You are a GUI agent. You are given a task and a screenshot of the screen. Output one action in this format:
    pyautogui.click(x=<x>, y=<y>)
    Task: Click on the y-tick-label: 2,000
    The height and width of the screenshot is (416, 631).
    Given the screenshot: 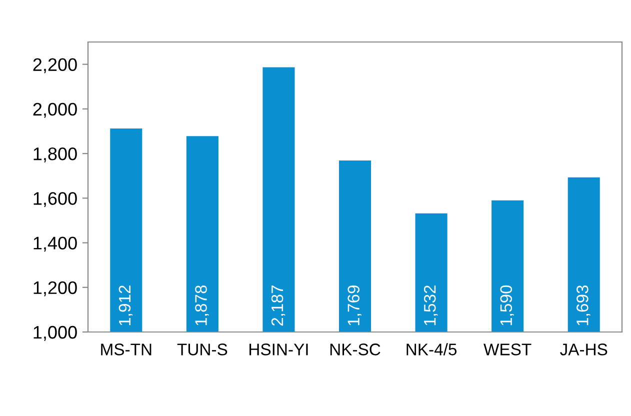 What is the action you would take?
    pyautogui.click(x=55, y=110)
    